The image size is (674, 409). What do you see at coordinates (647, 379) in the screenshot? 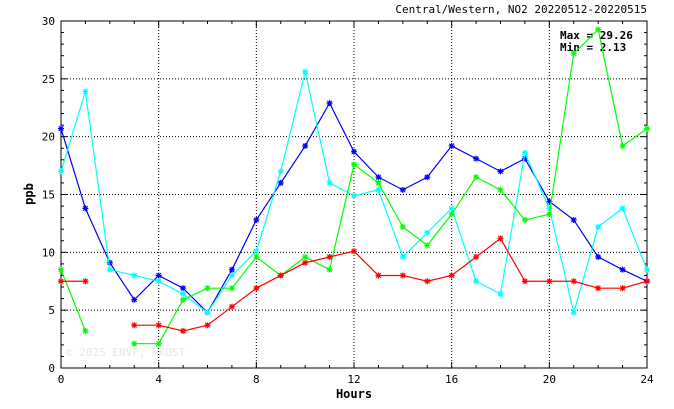
I see `x-tick-label: 24` at bounding box center [647, 379].